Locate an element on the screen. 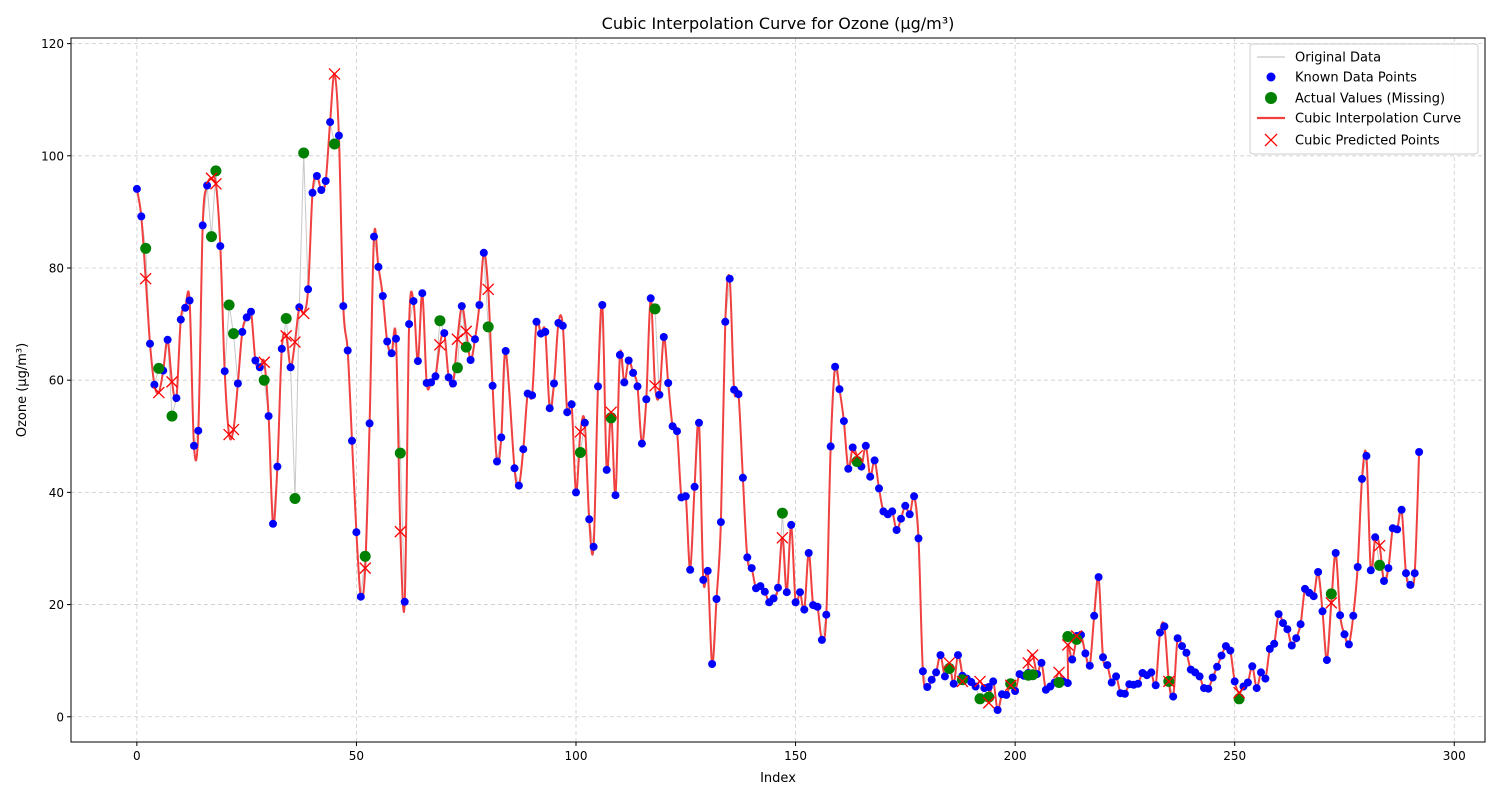 The height and width of the screenshot is (800, 1500). y-tick-label: 80 is located at coordinates (56, 268).